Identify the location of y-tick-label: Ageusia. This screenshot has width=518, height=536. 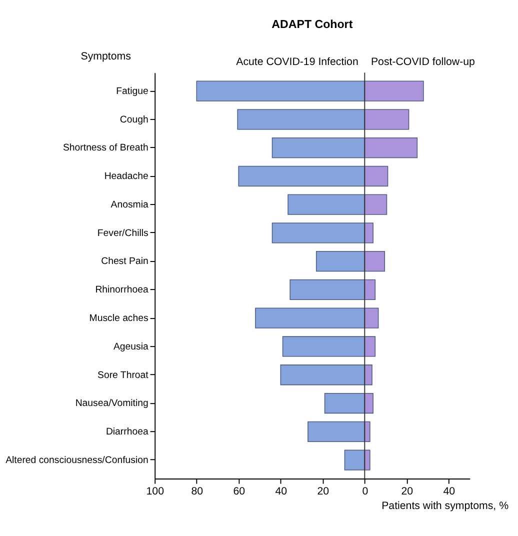
(131, 346).